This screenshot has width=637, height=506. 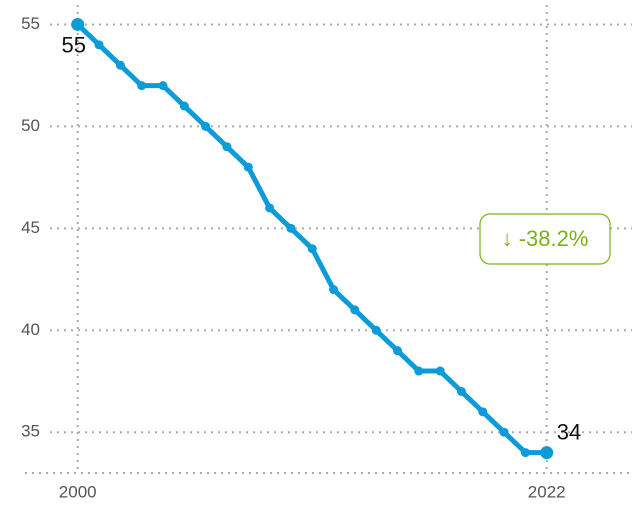 What do you see at coordinates (30, 23) in the screenshot?
I see `y-tick-label: 55` at bounding box center [30, 23].